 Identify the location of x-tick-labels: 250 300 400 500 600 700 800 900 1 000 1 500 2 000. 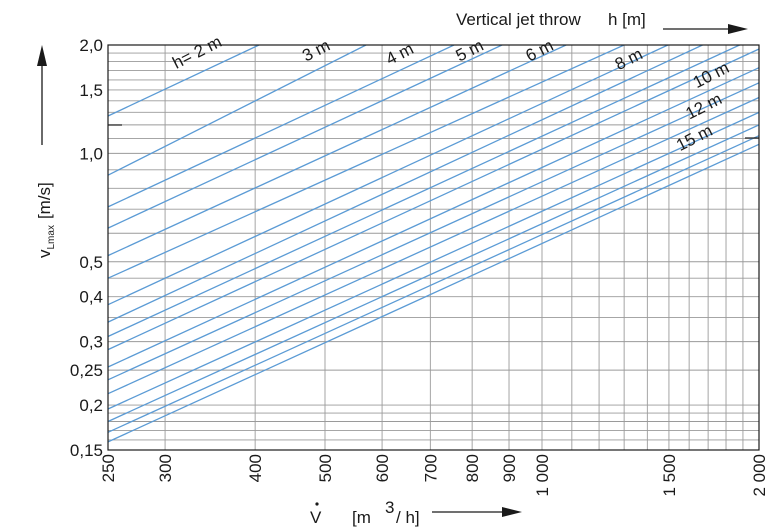
(434, 475).